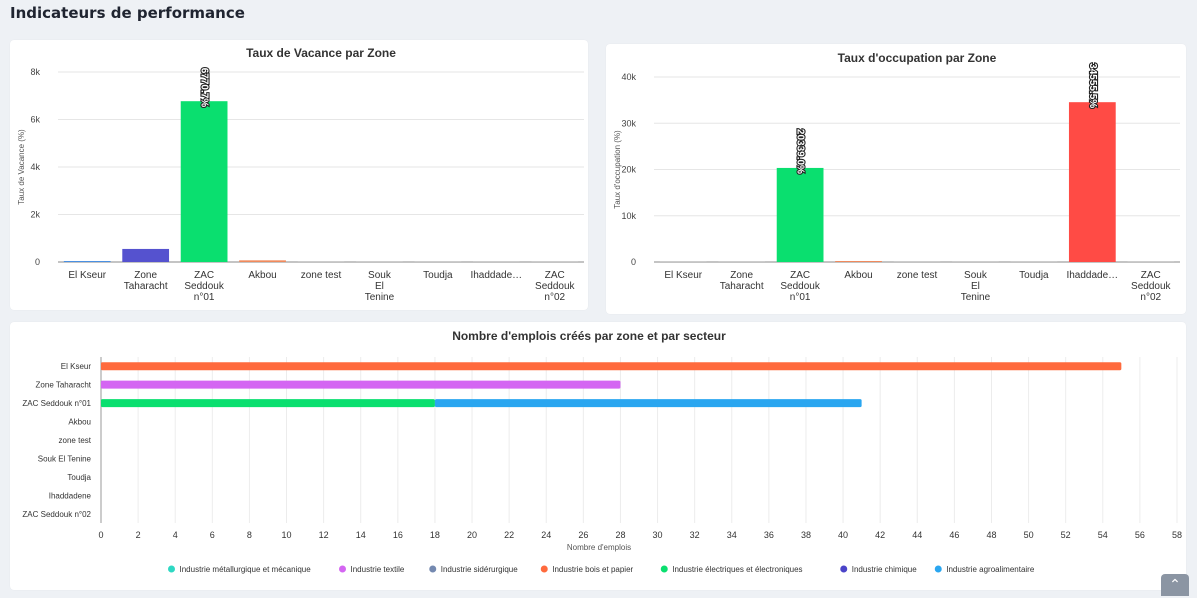 The width and height of the screenshot is (1197, 598). I want to click on x-tick-label: Akbou, so click(262, 275).